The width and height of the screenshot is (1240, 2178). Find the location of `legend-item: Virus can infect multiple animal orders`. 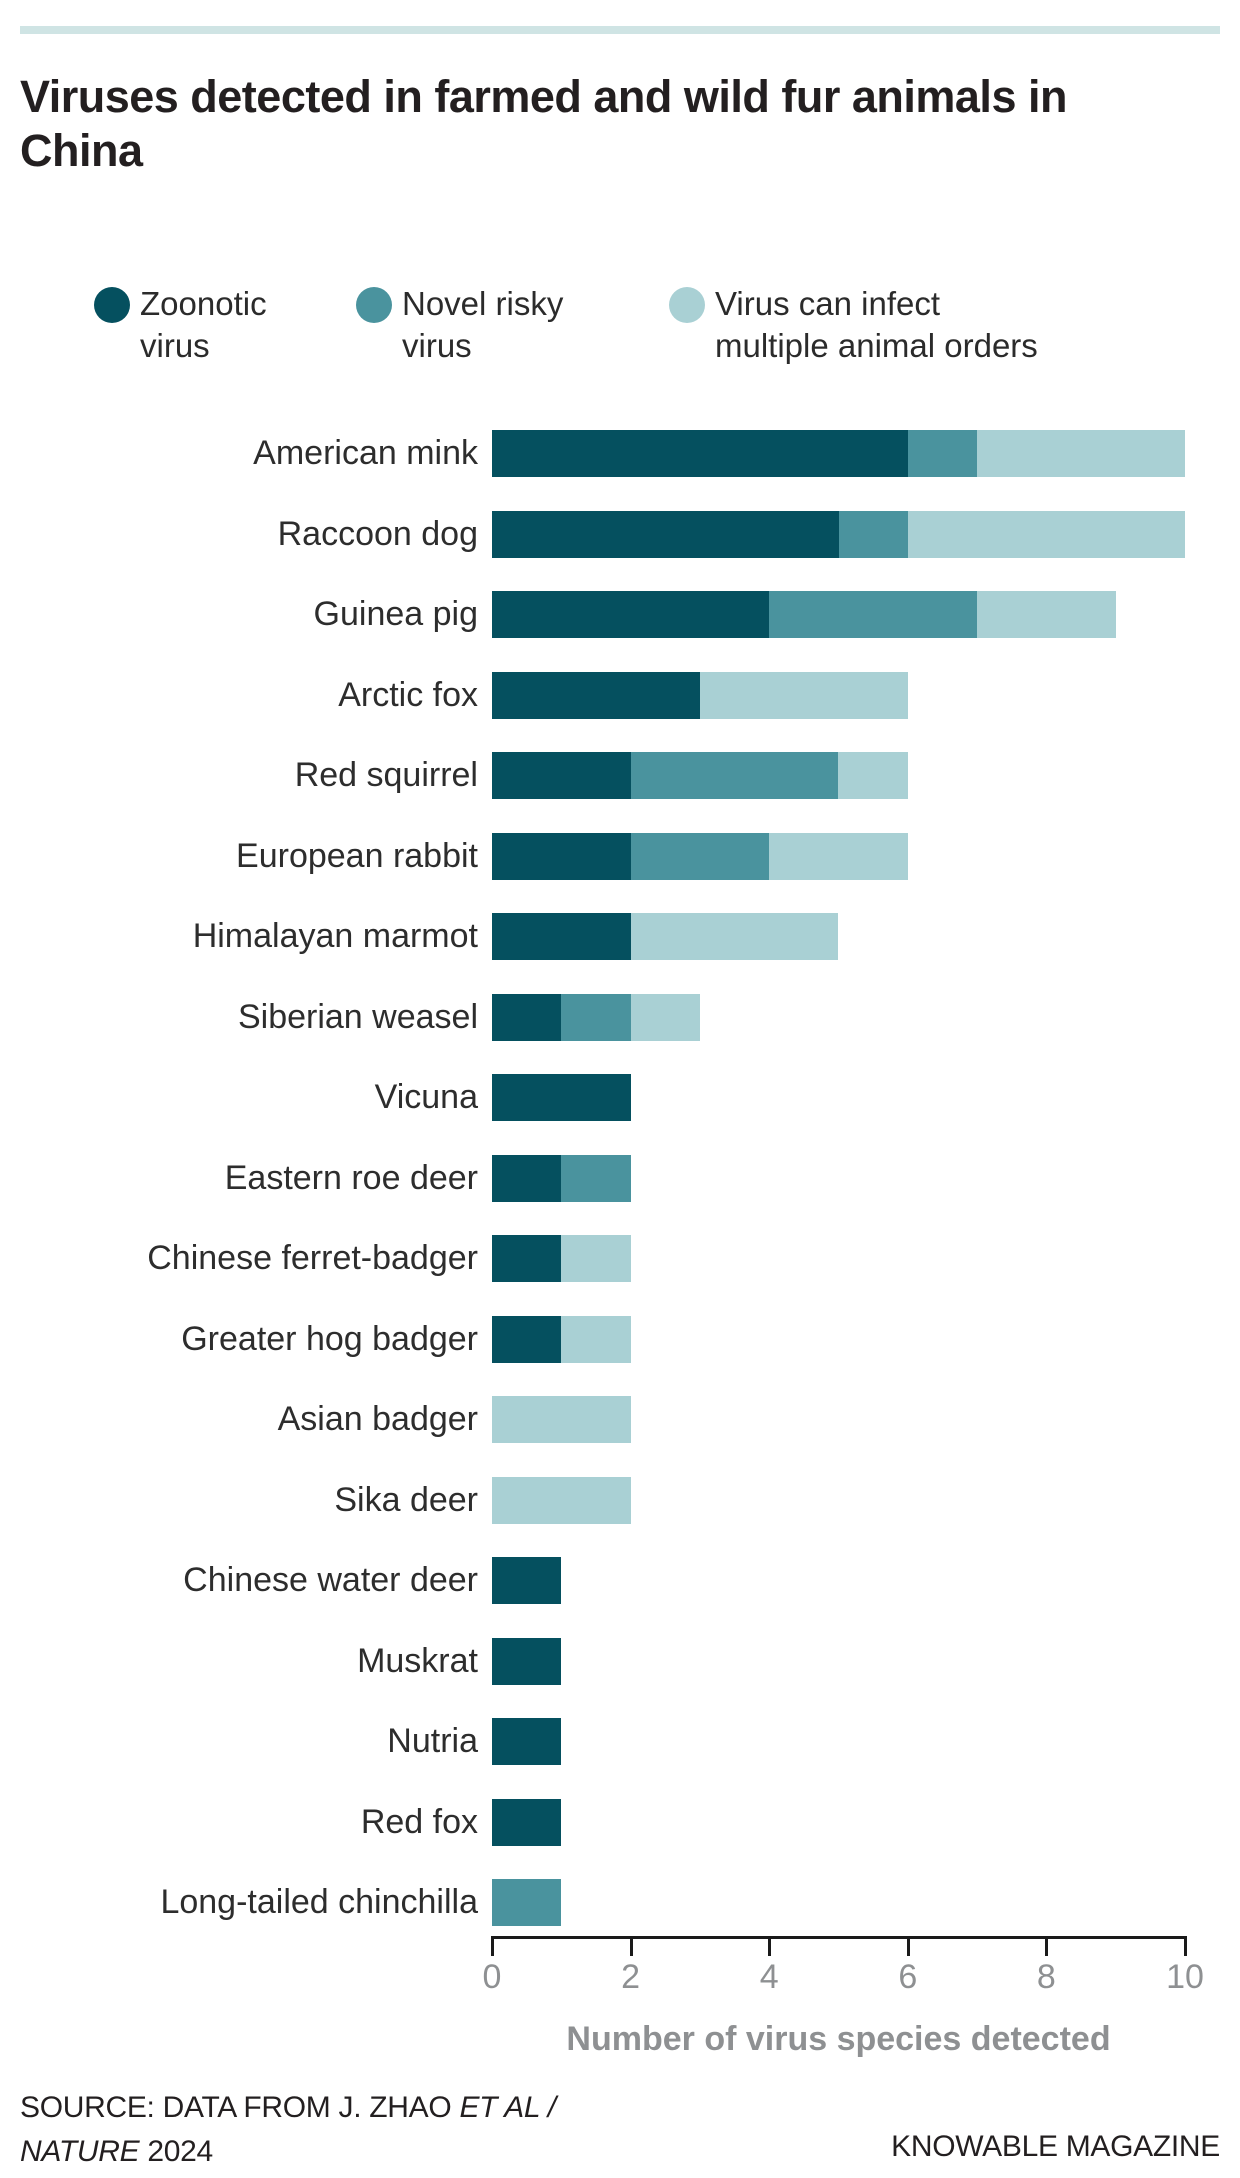

legend-item: Virus can infect multiple animal orders is located at coordinates (879, 325).